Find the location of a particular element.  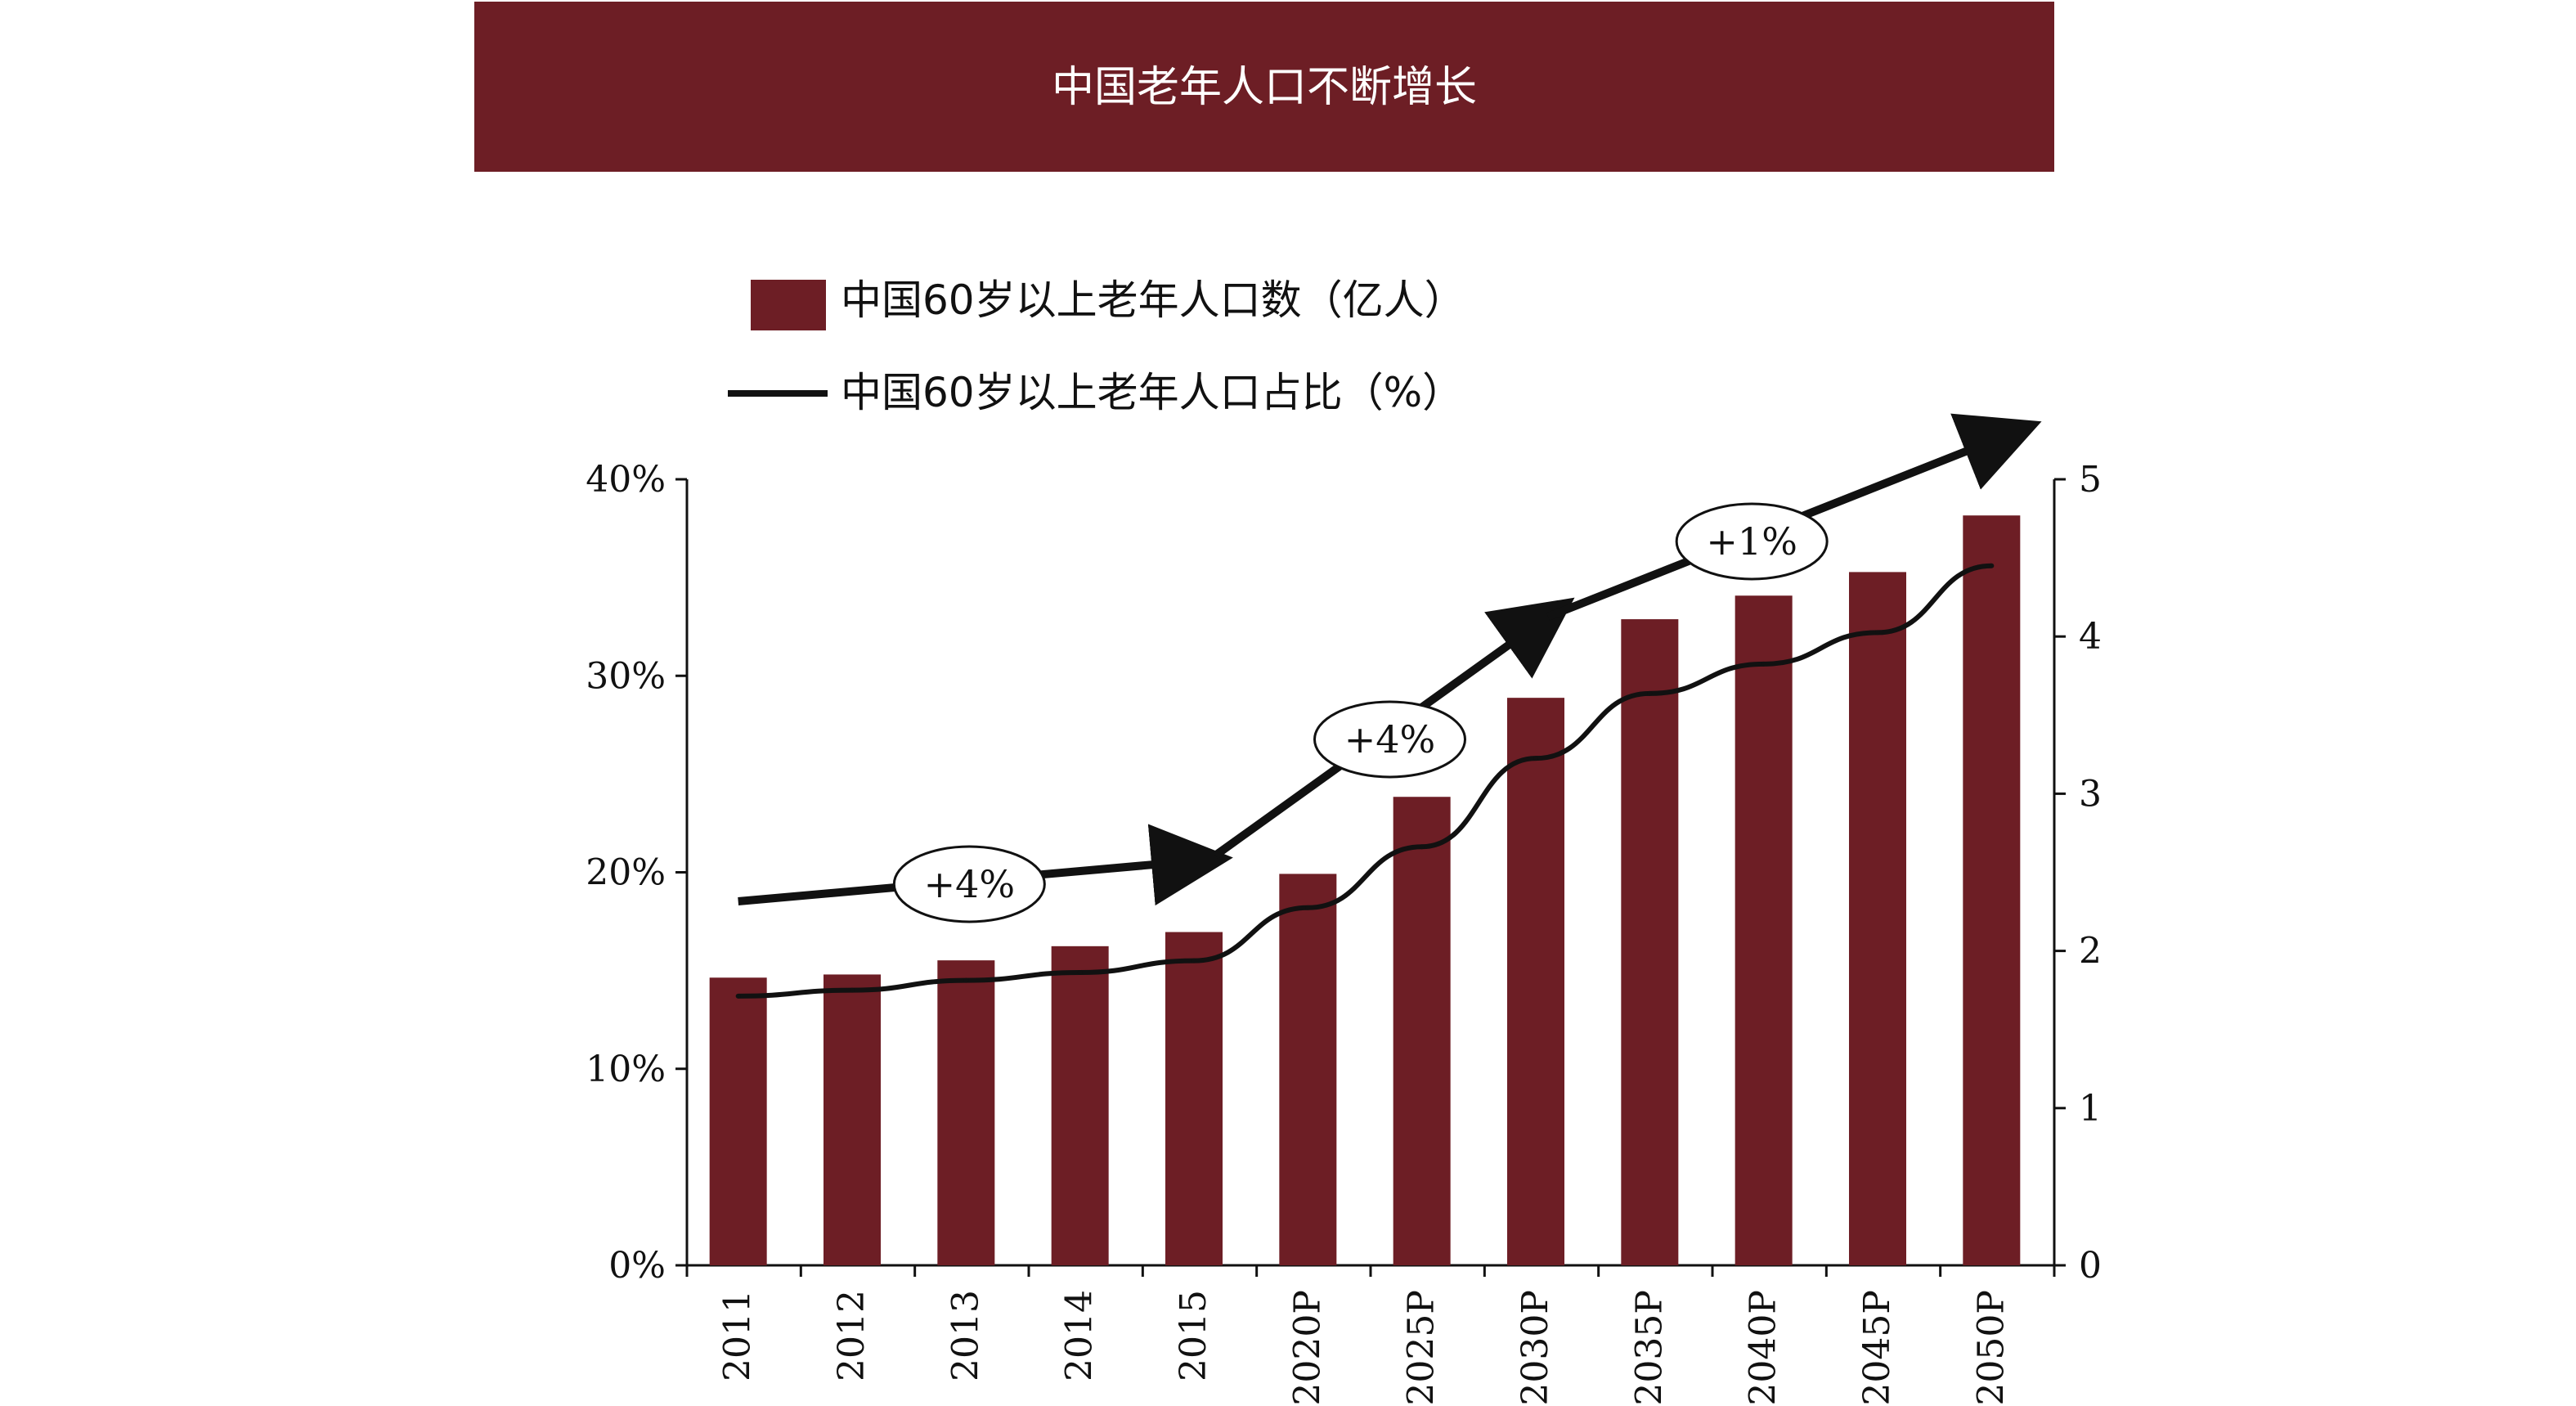

y-left-tick-label: 0% is located at coordinates (637, 1266).